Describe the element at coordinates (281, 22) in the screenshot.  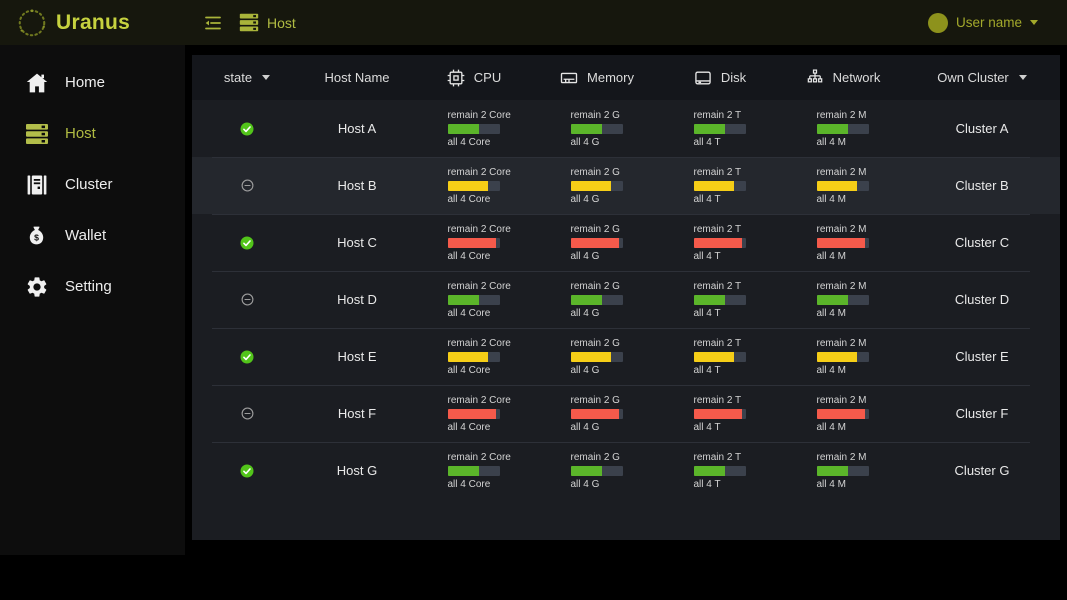
I see `breadcrumb-label: Host` at that location.